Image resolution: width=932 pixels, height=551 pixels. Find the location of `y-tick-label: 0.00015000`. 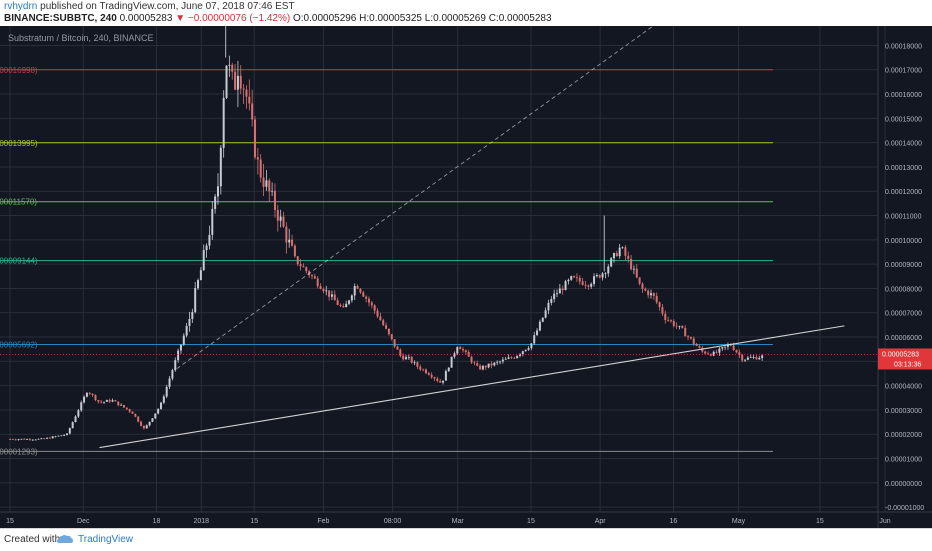

y-tick-label: 0.00015000 is located at coordinates (903, 119).